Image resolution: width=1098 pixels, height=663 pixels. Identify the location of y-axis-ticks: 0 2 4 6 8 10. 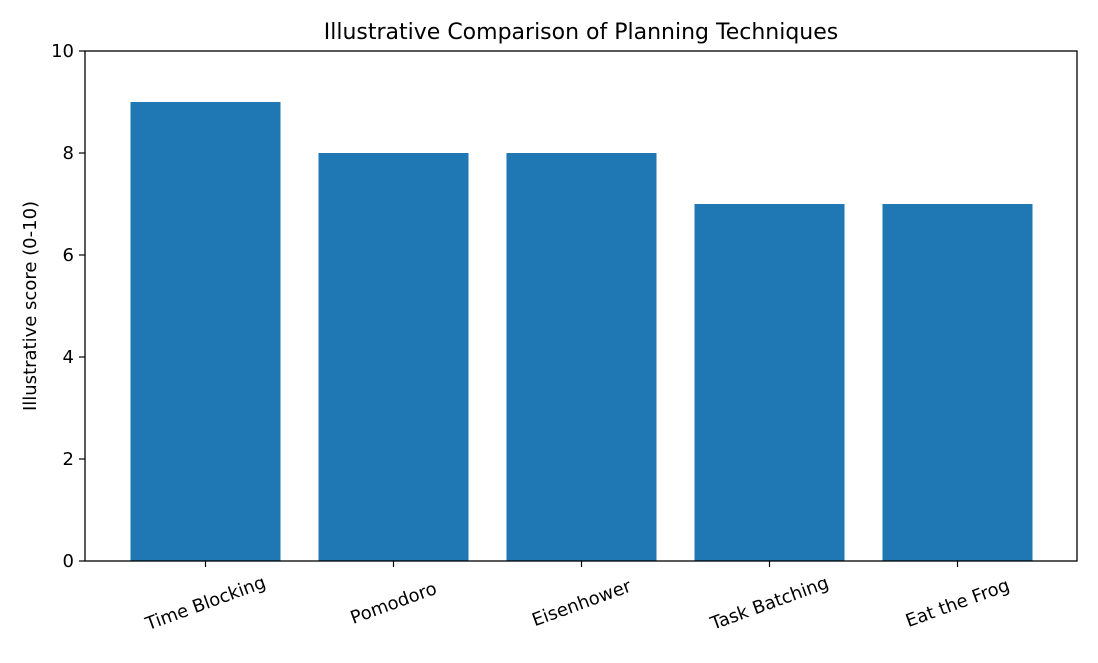
(68, 306).